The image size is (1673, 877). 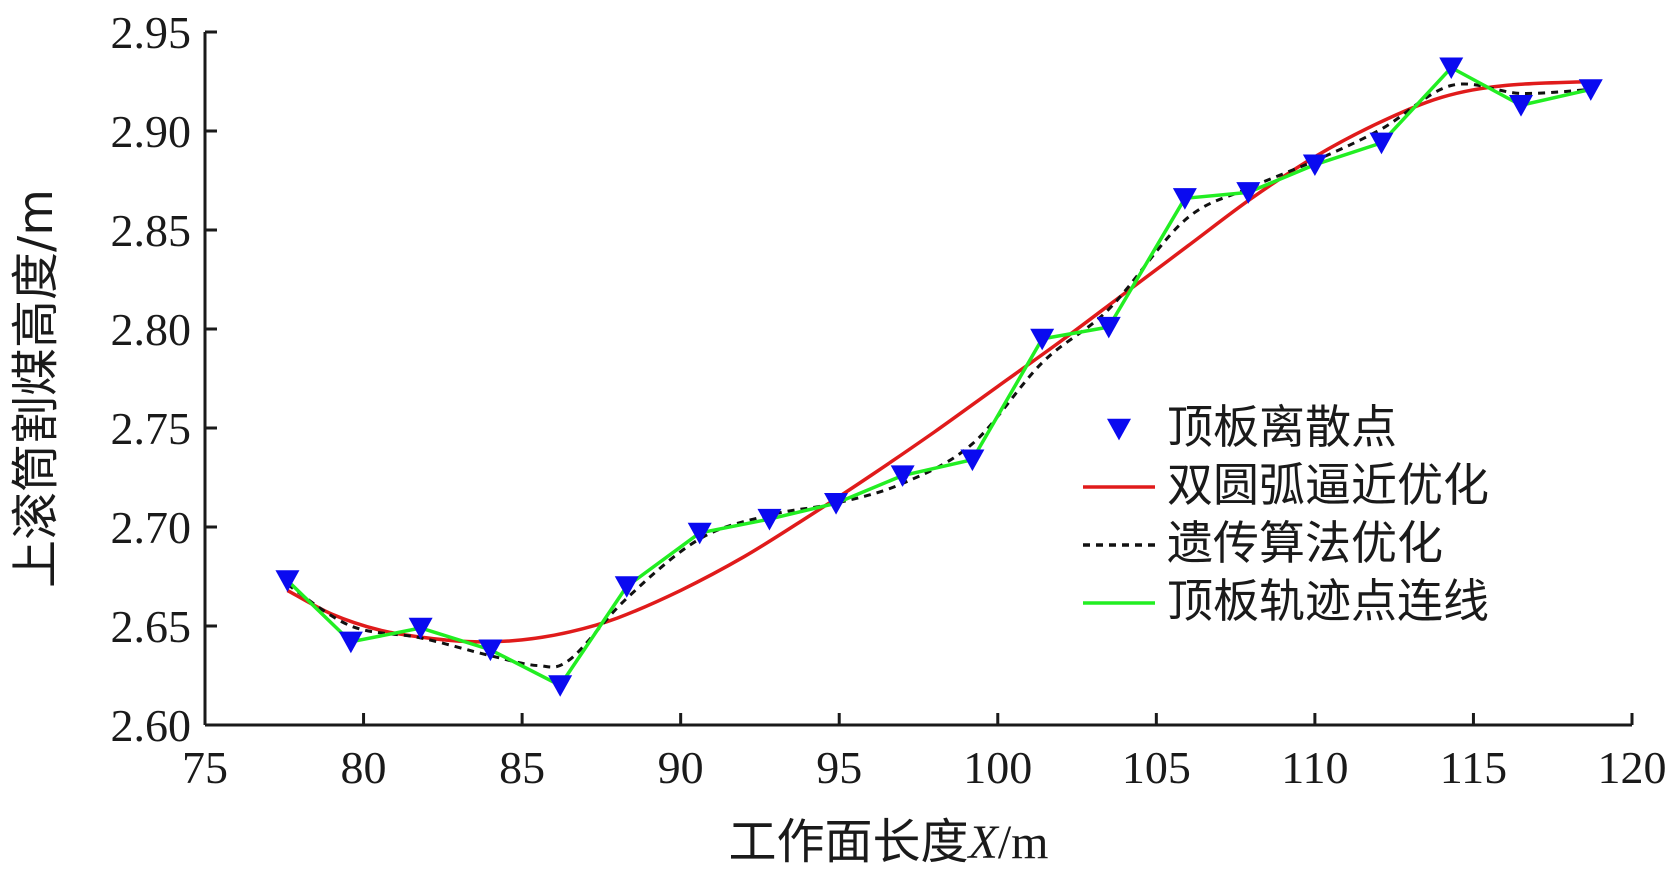 I want to click on x-tick-label: 120, so click(x=1632, y=767).